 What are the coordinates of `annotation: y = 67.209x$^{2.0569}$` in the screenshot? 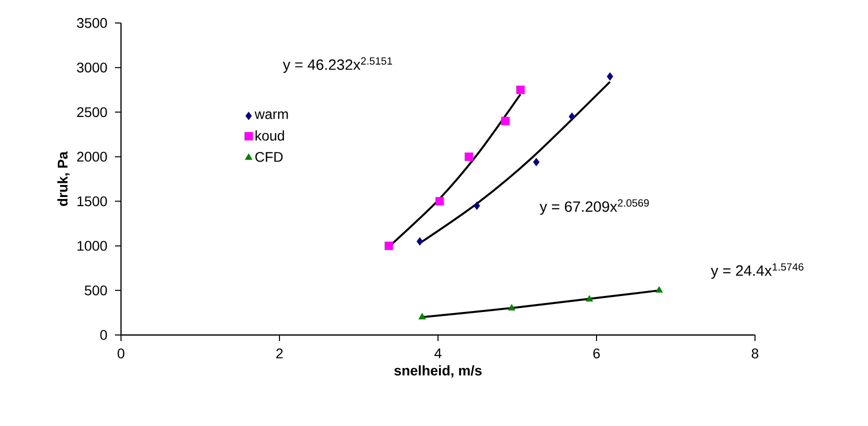 It's located at (594, 207).